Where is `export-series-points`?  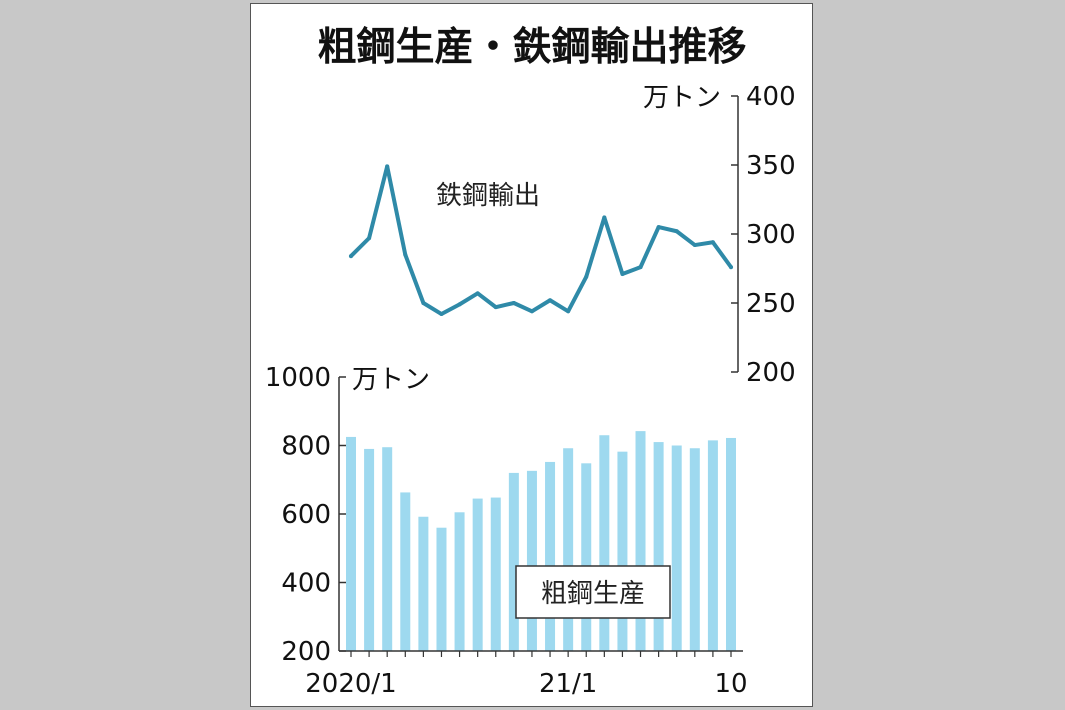
export-series-points is located at coordinates (541, 240).